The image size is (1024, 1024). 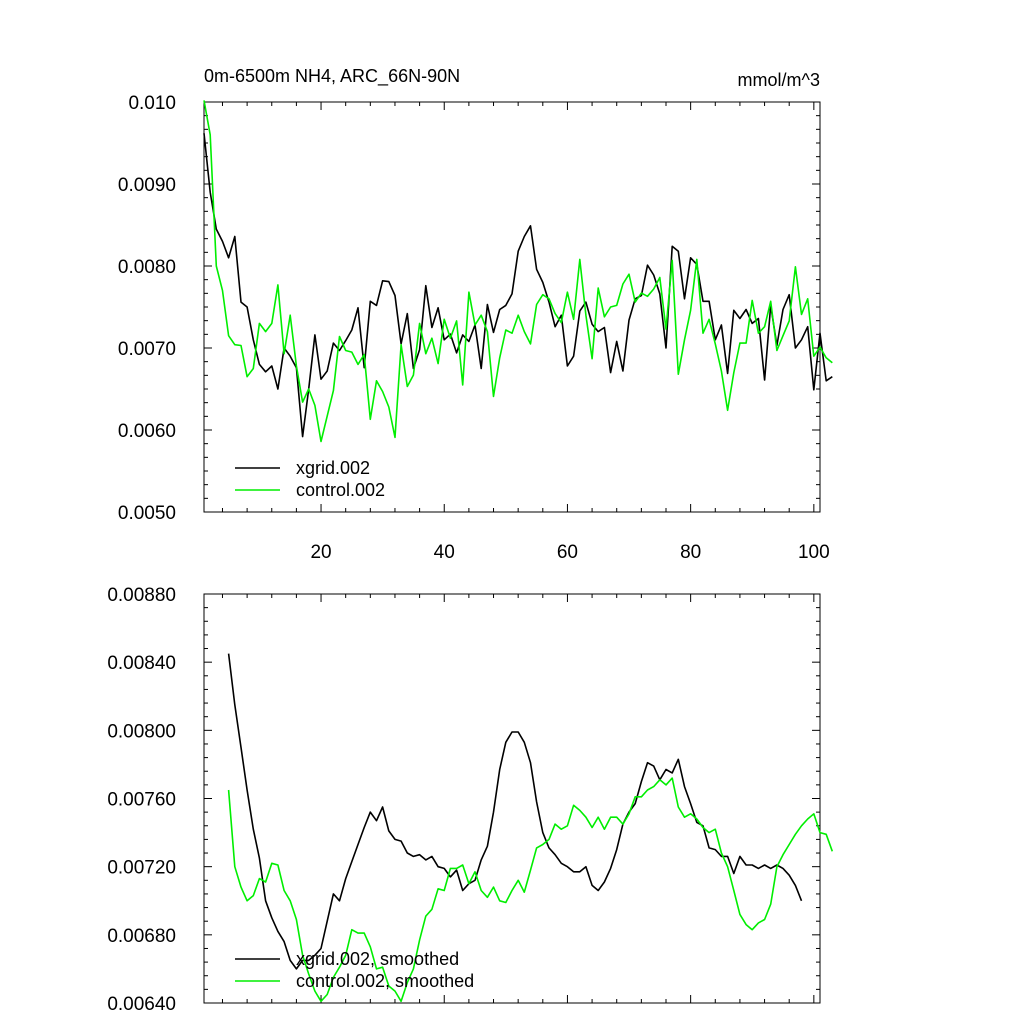 What do you see at coordinates (340, 490) in the screenshot?
I see `legend-label: control.002` at bounding box center [340, 490].